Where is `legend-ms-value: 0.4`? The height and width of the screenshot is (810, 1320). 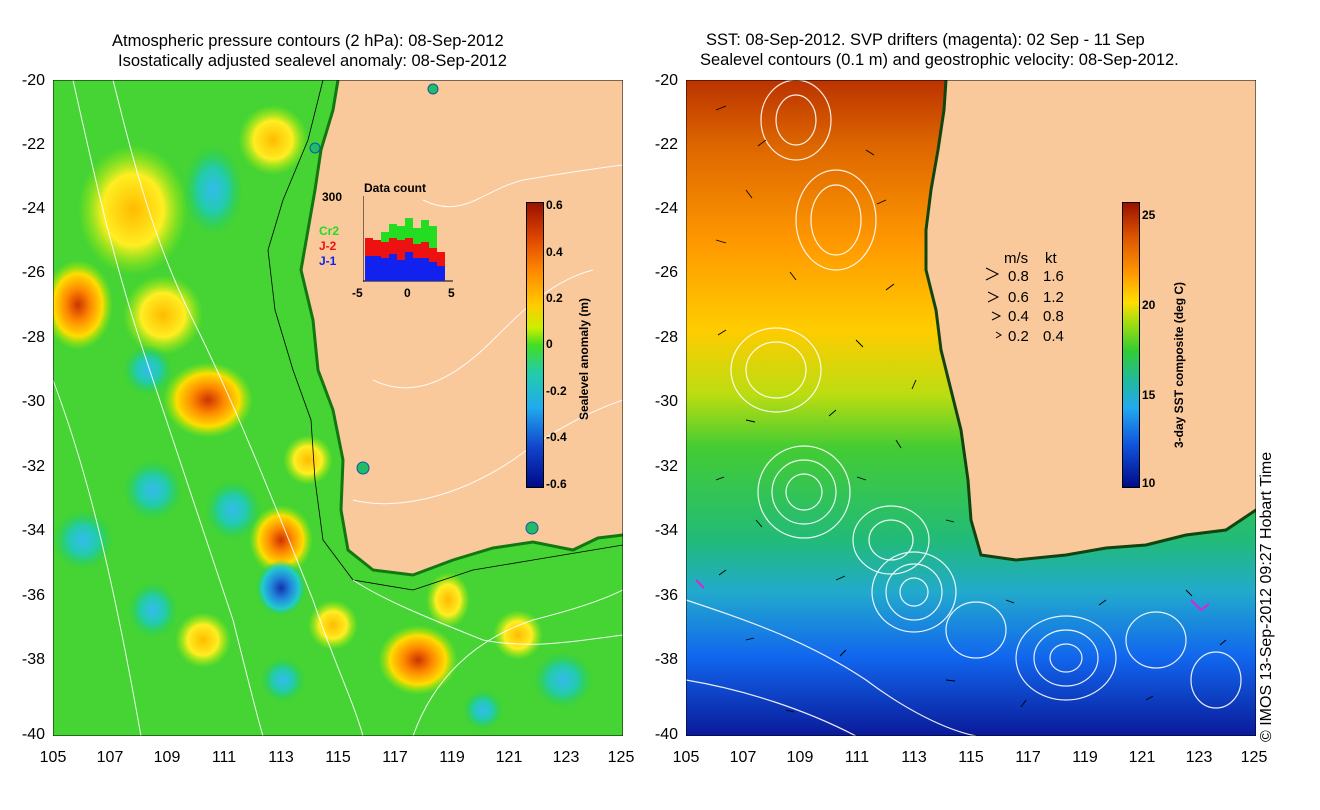
legend-ms-value: 0.4 is located at coordinates (1018, 316).